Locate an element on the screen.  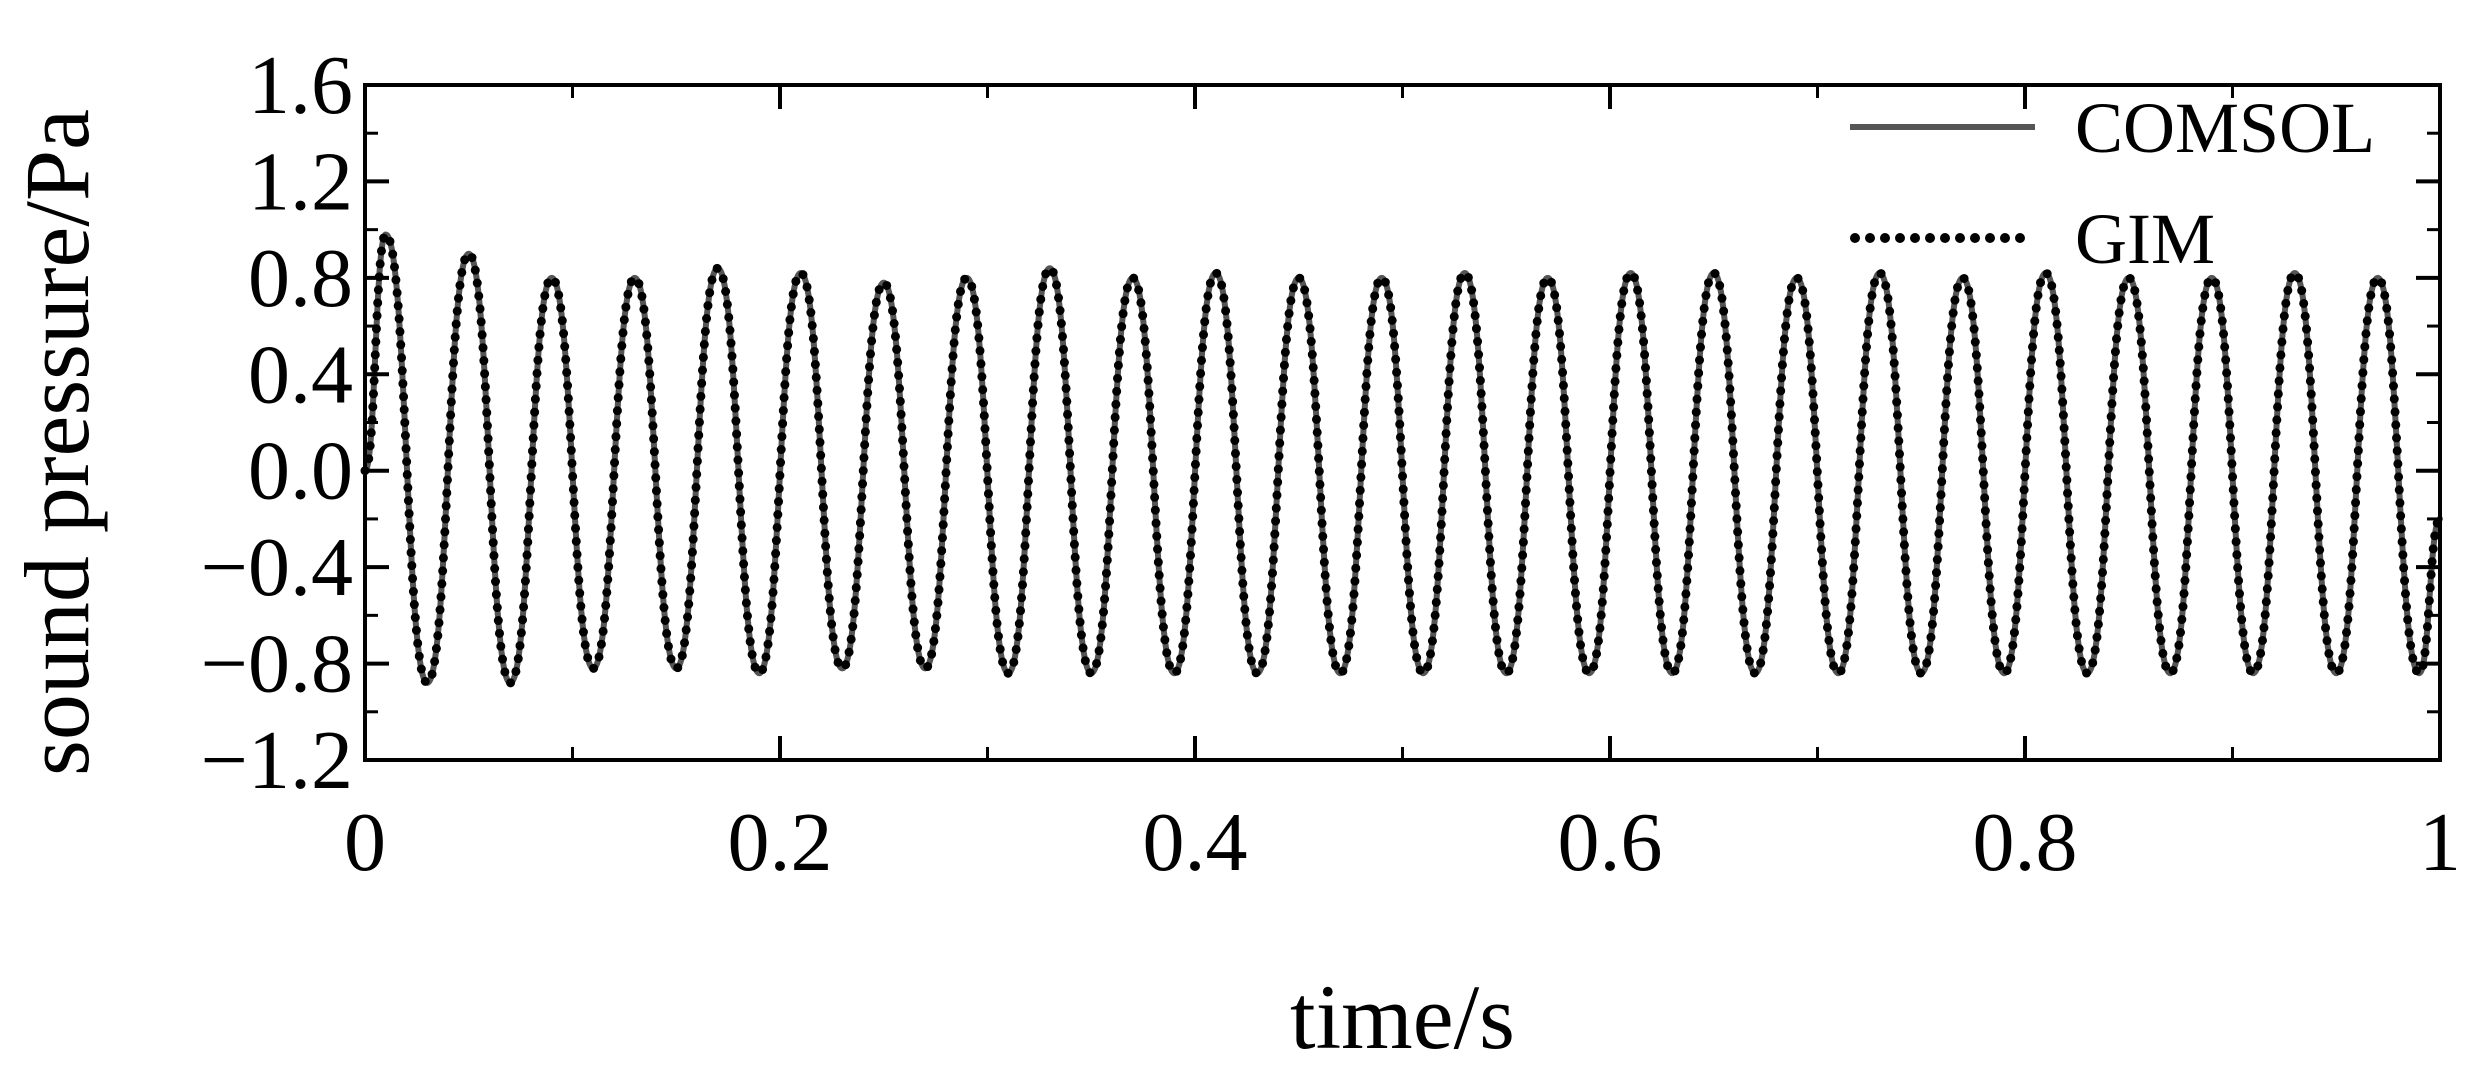
x-tick-label: 0.8 is located at coordinates (2025, 842).